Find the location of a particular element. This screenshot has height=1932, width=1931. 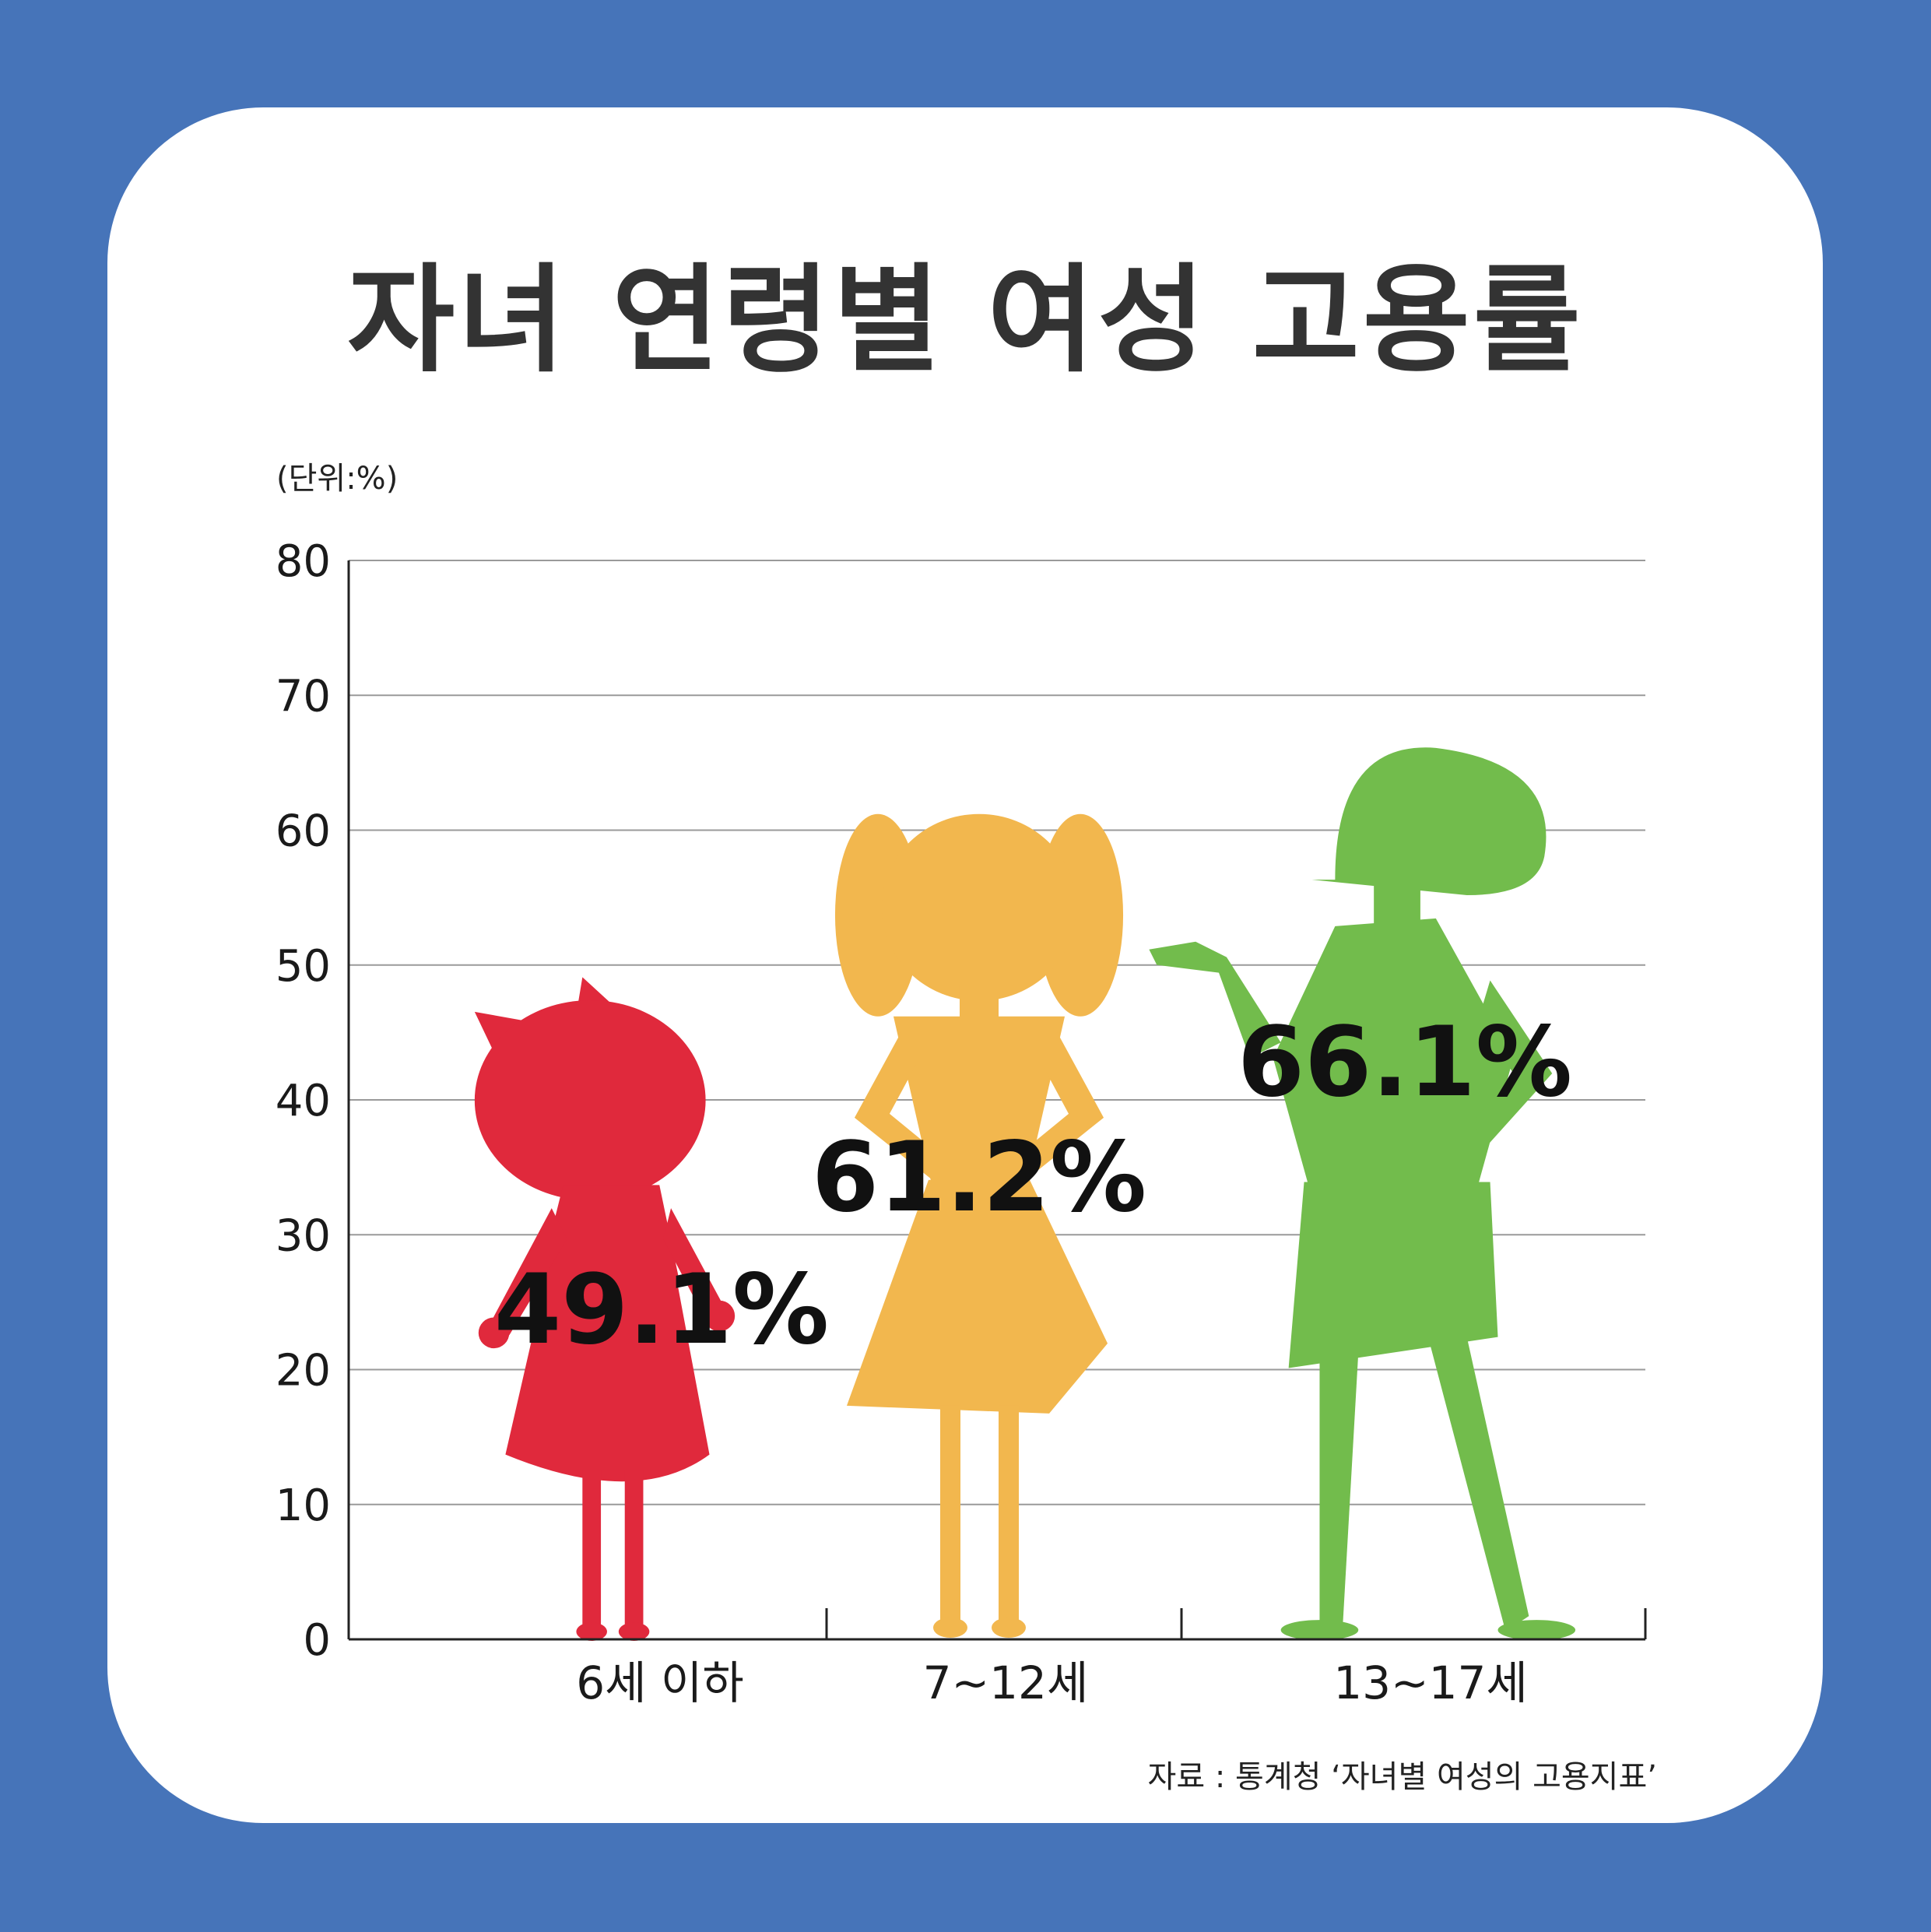

source-note: 자료 : 통계청 ‘자녀별 여성의 고용지표’ is located at coordinates (1402, 1777).